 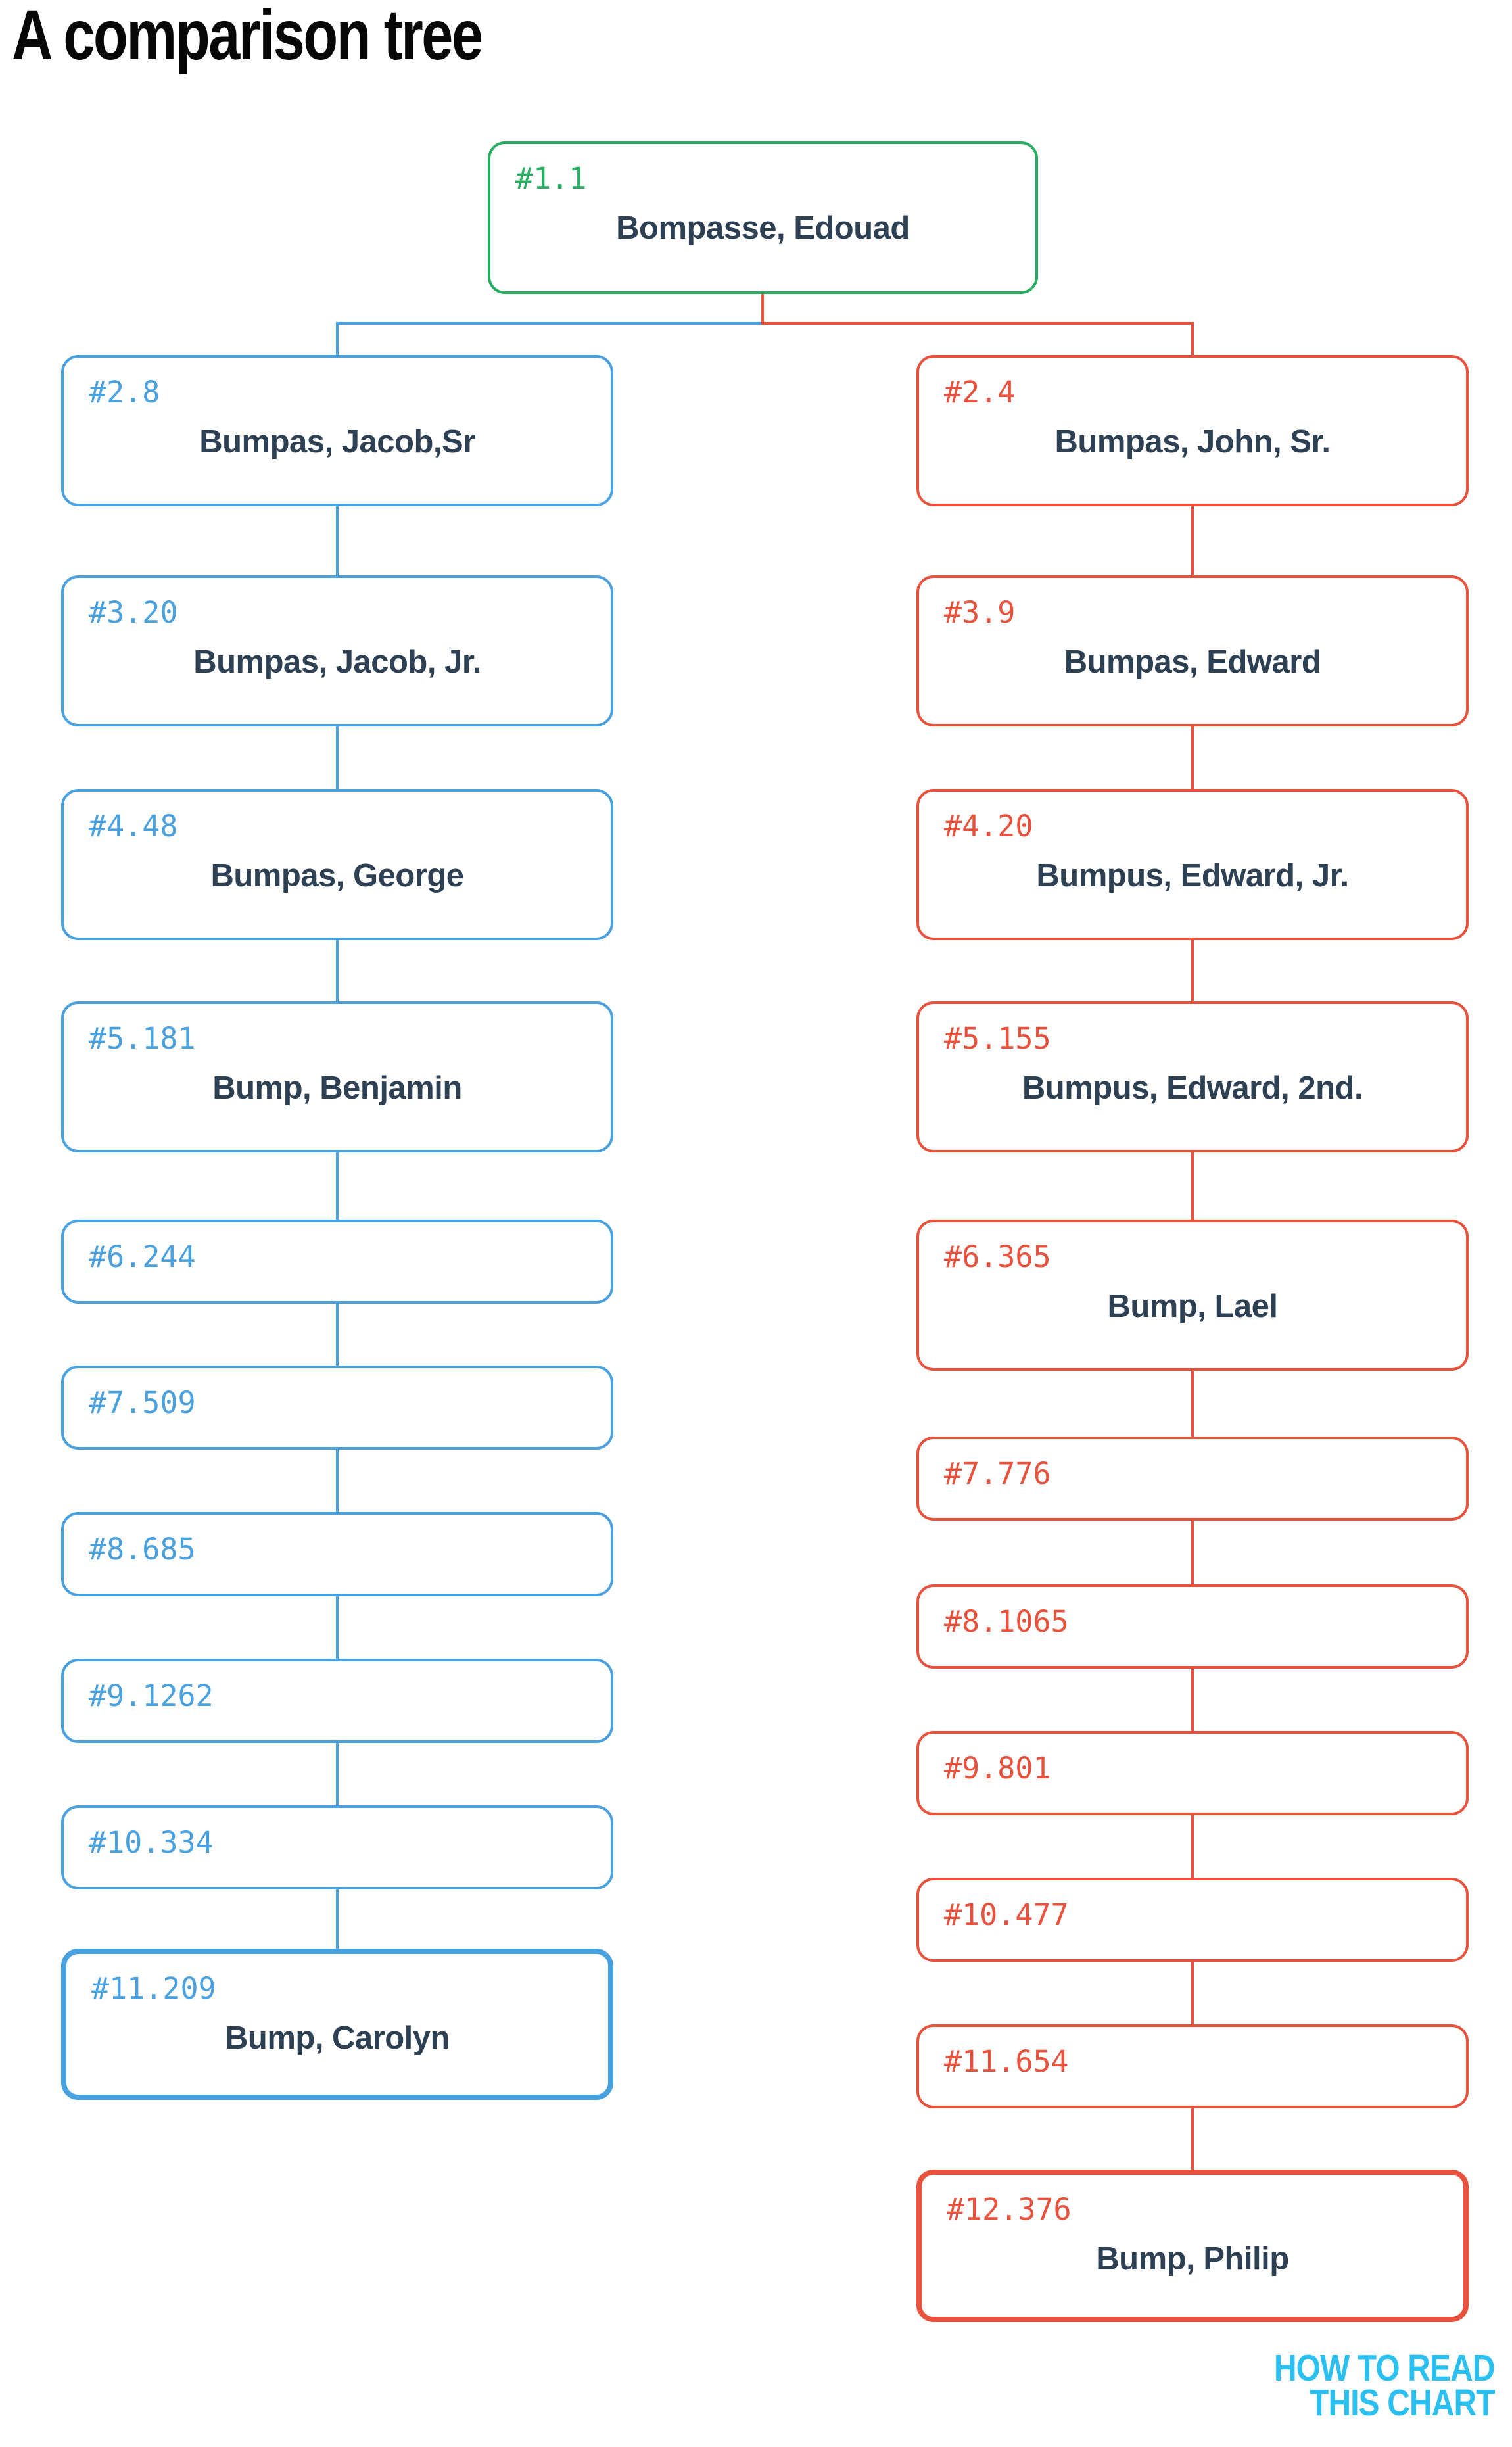 What do you see at coordinates (142, 1257) in the screenshot?
I see `node-id: #6.244` at bounding box center [142, 1257].